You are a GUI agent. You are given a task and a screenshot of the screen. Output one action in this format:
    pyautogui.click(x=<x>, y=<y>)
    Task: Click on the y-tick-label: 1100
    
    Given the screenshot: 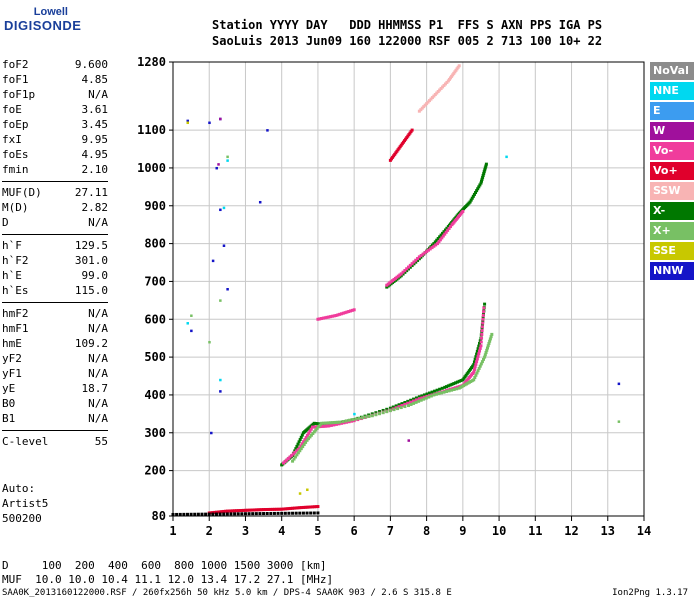 What is the action you would take?
    pyautogui.click(x=151, y=130)
    